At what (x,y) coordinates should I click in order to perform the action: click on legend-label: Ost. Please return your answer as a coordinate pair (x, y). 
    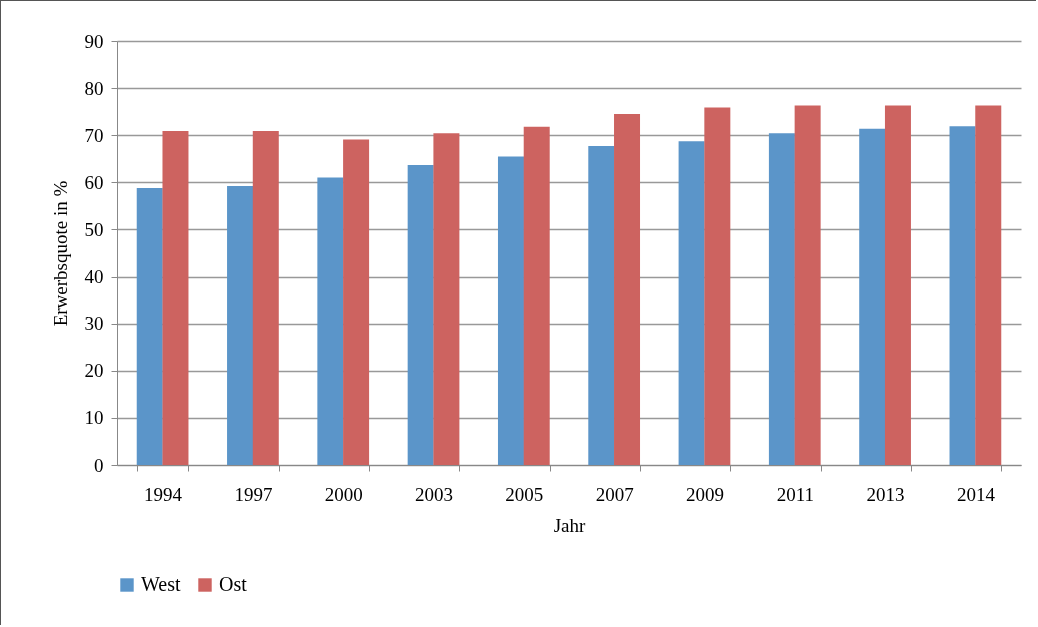
    Looking at the image, I should click on (233, 584).